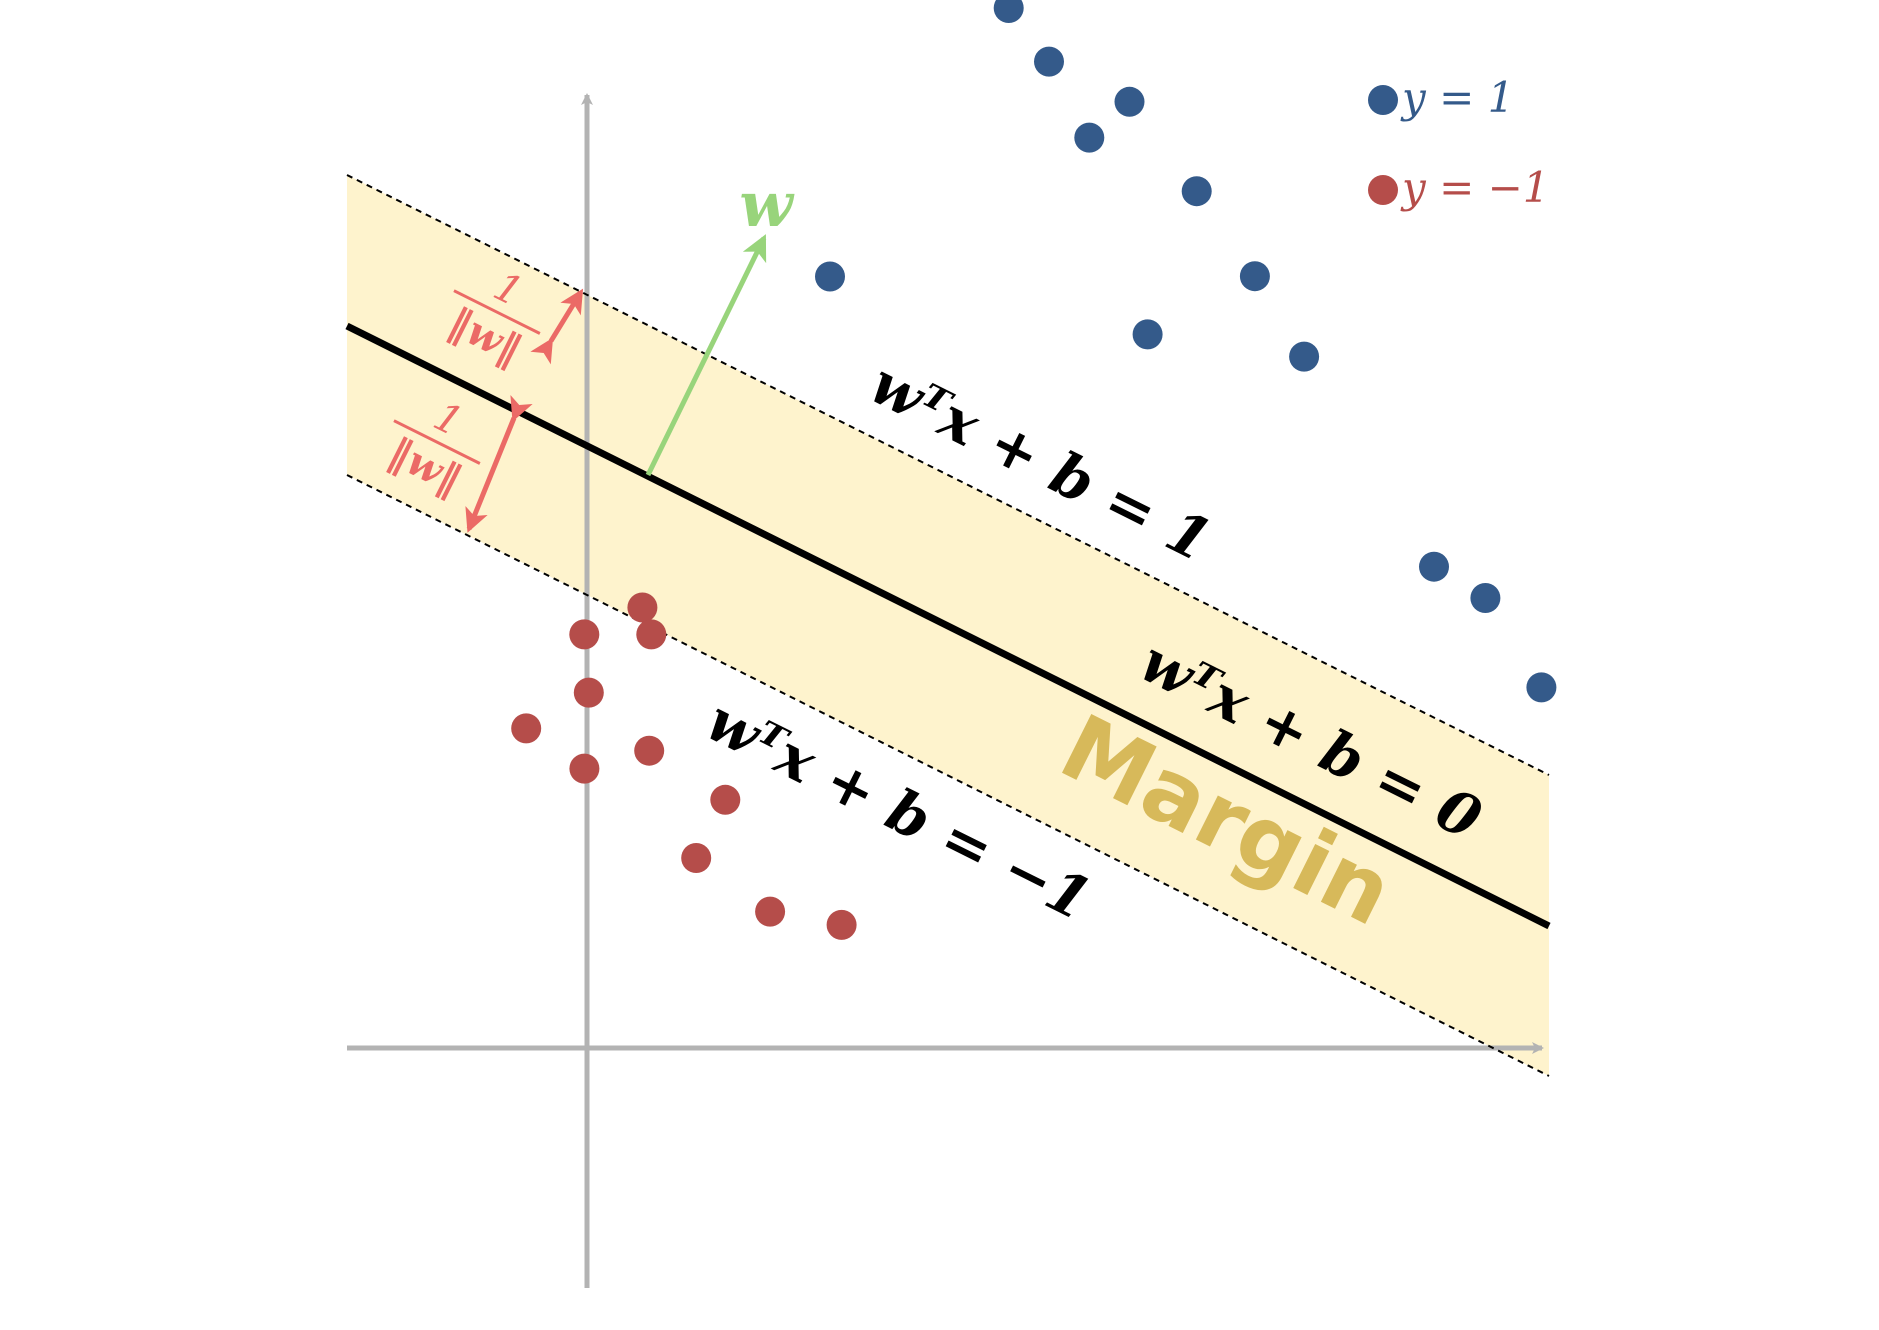  Describe the element at coordinates (767, 204) in the screenshot. I see `normal-vector-label: w` at that location.